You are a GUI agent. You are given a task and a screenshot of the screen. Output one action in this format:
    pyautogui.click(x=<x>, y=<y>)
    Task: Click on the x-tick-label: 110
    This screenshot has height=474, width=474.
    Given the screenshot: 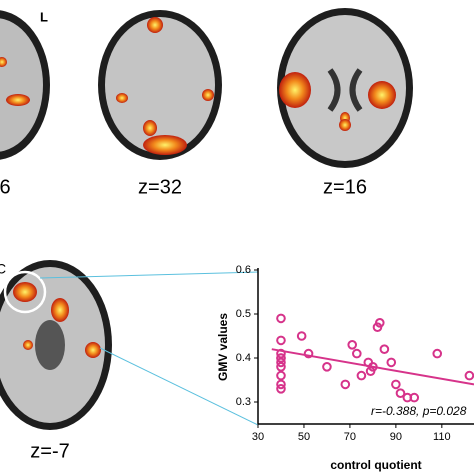 What is the action you would take?
    pyautogui.click(x=442, y=437)
    